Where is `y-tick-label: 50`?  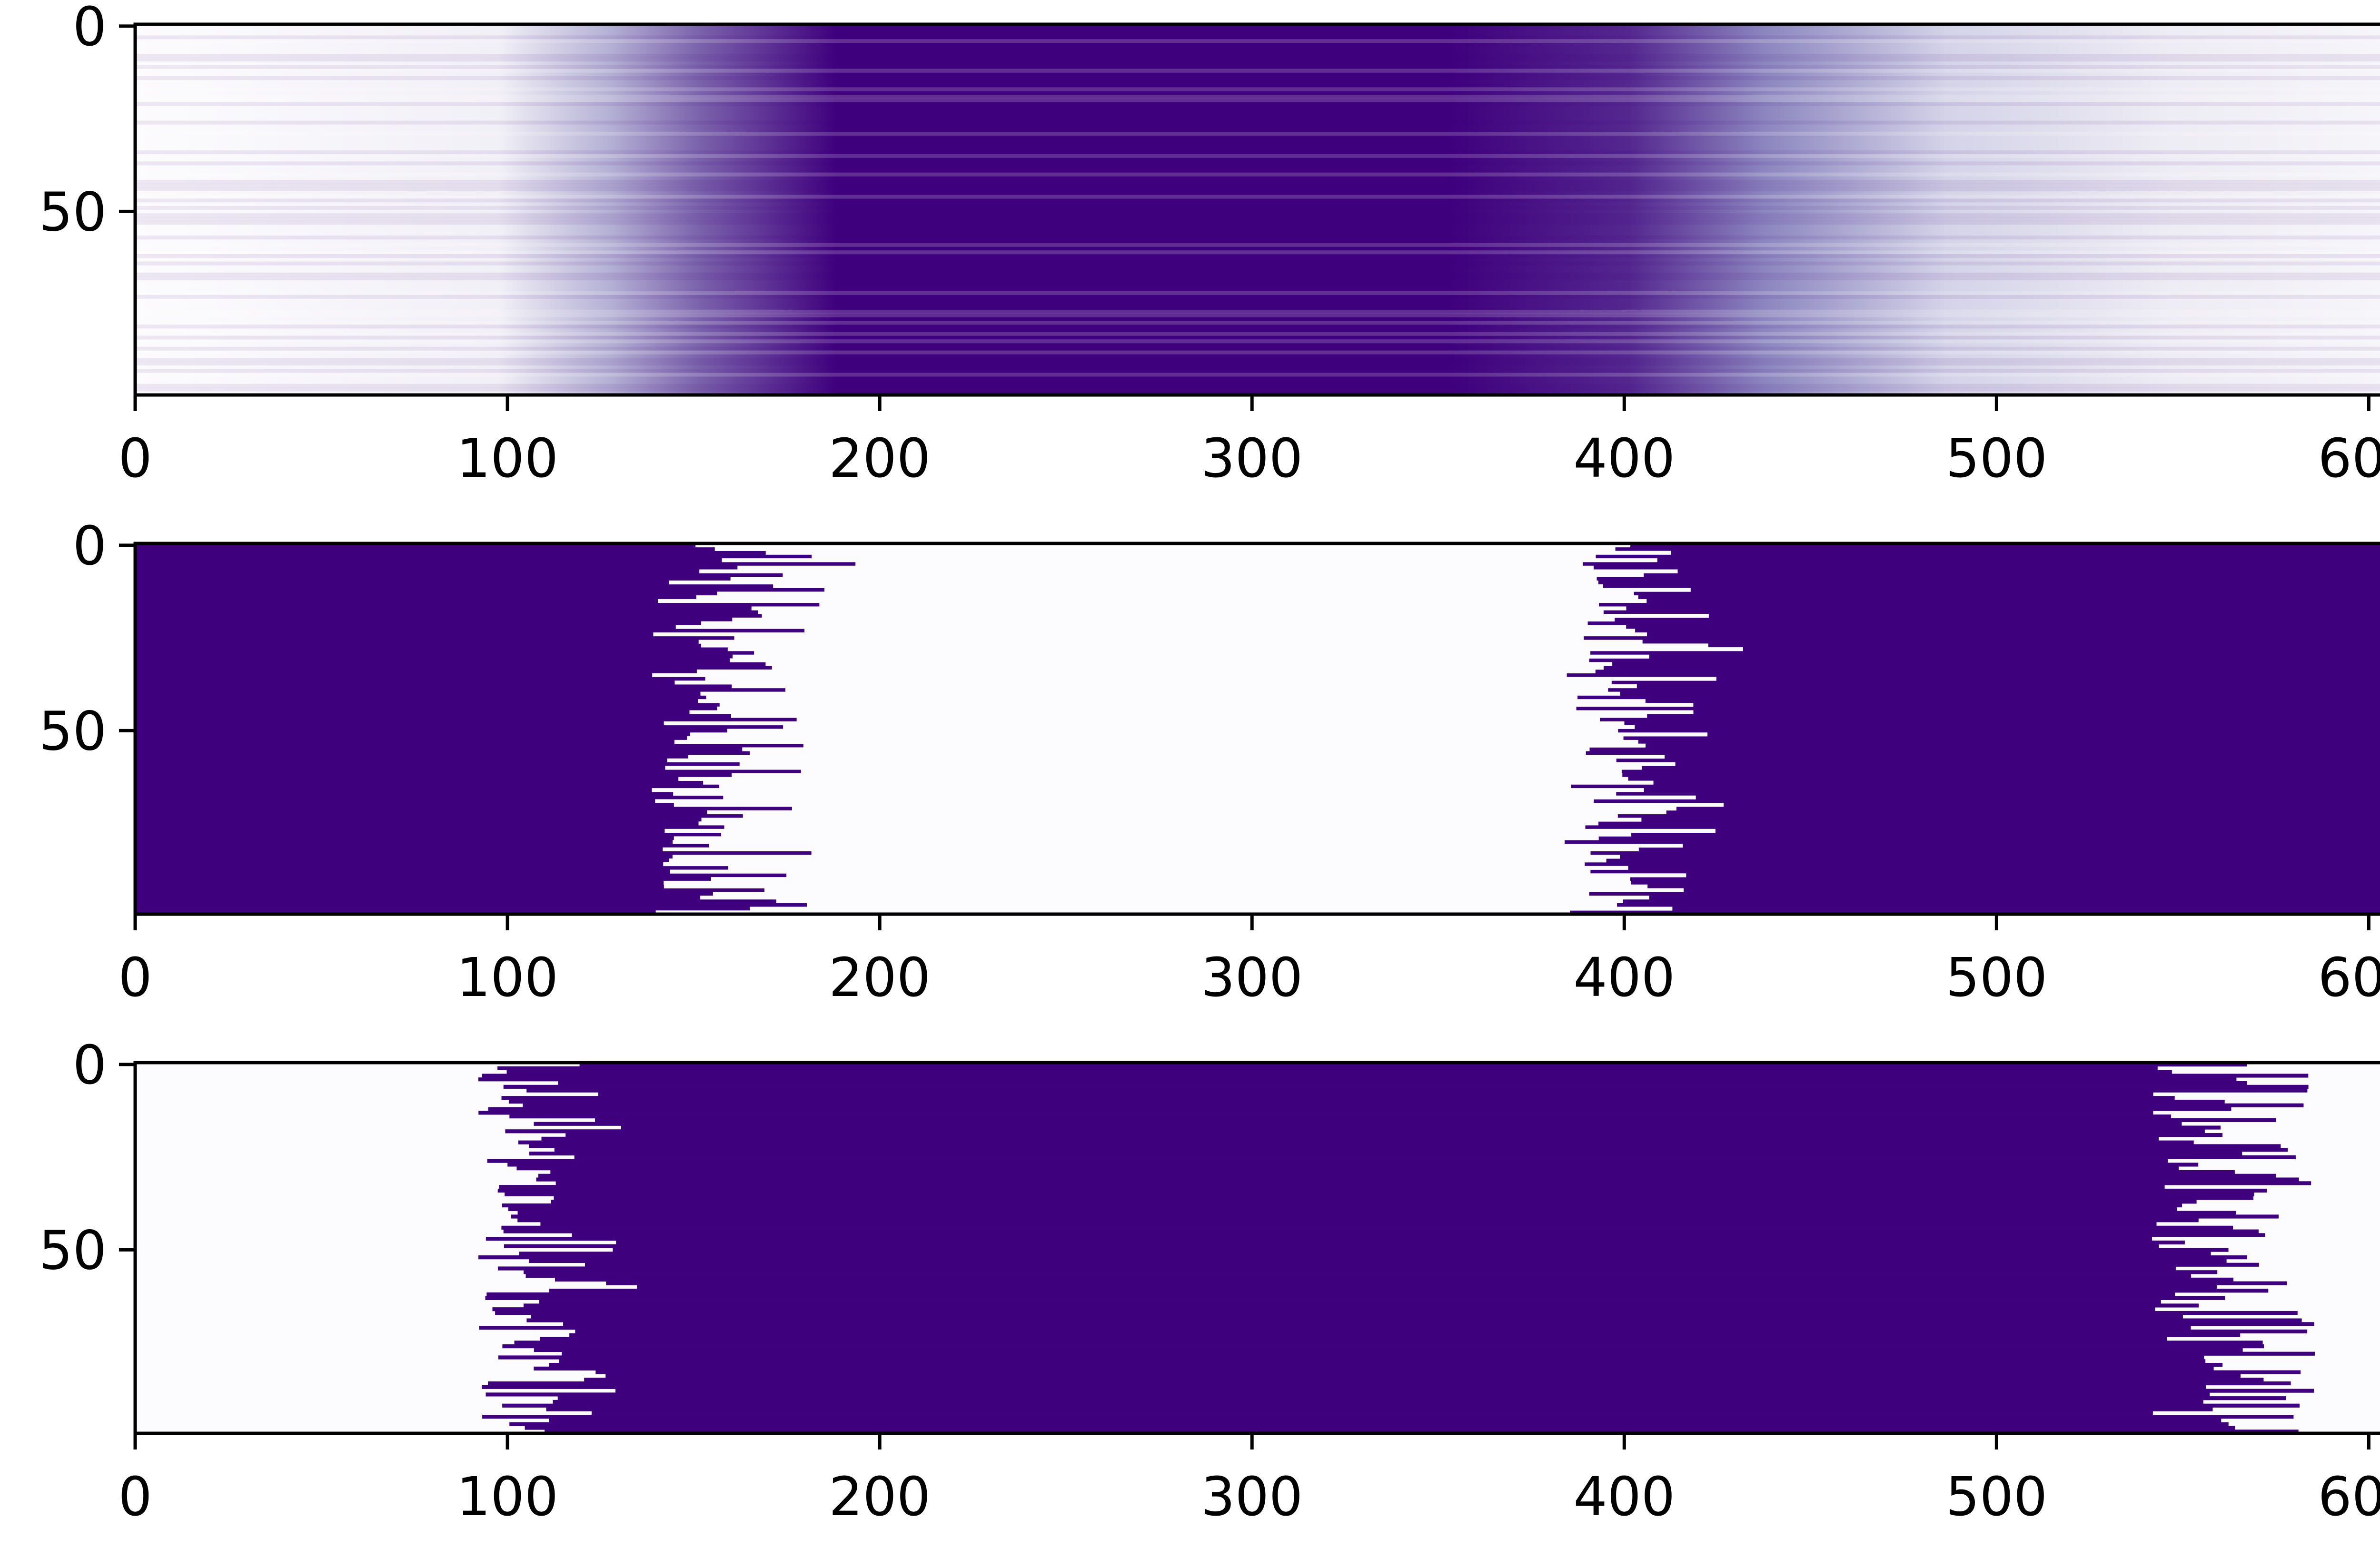
y-tick-label: 50 is located at coordinates (73, 1251).